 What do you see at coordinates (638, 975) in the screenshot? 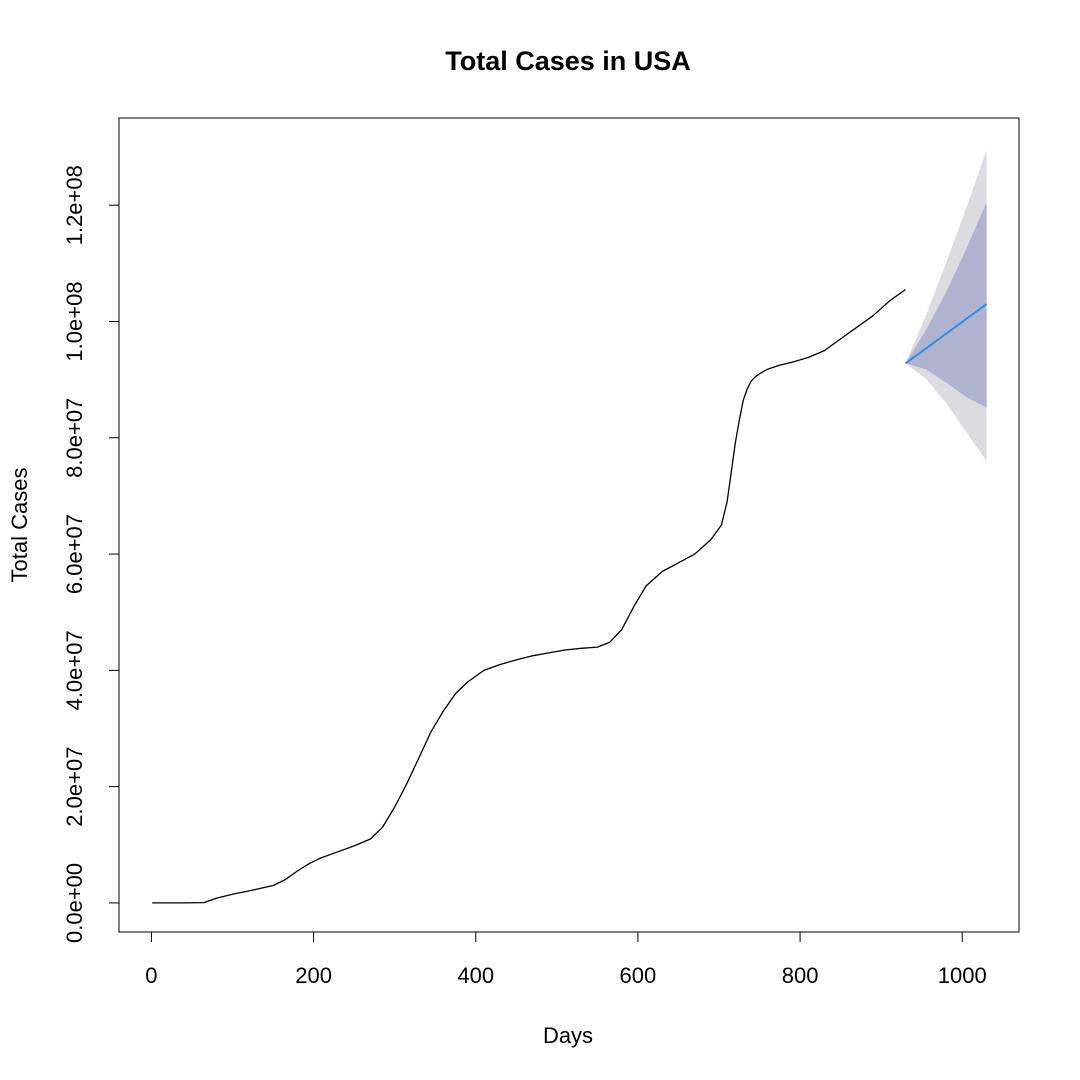
I see `x-tick-label: 600` at bounding box center [638, 975].